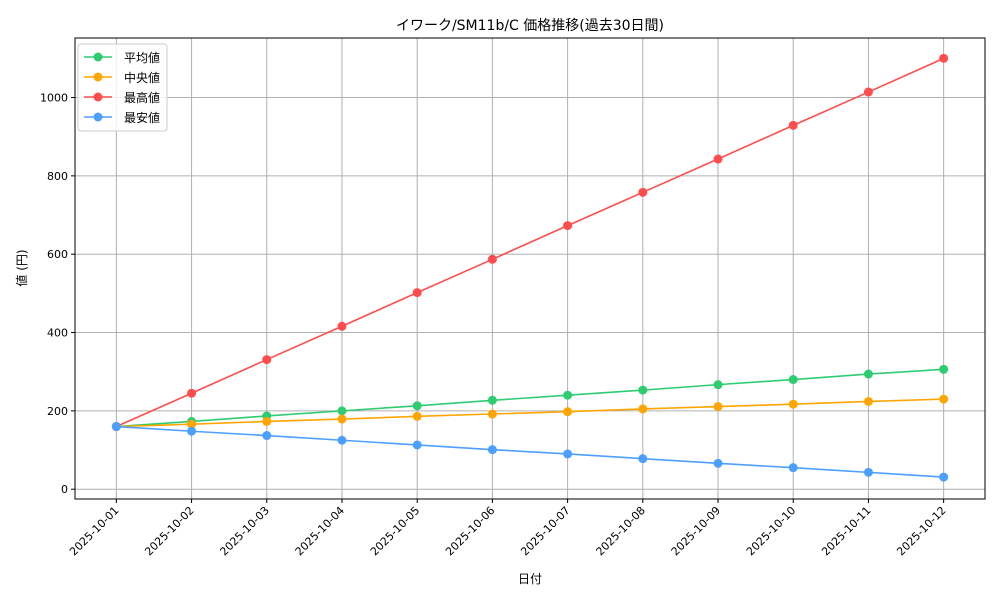 Image resolution: width=1000 pixels, height=604 pixels. Describe the element at coordinates (57, 411) in the screenshot. I see `y-tick-label: 200` at that location.